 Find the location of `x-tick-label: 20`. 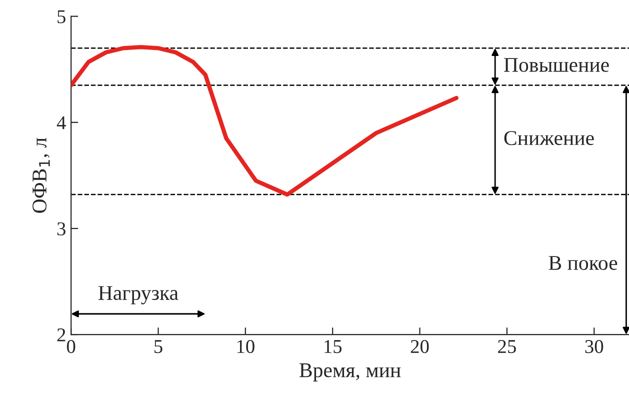

x-tick-label: 20 is located at coordinates (419, 347).